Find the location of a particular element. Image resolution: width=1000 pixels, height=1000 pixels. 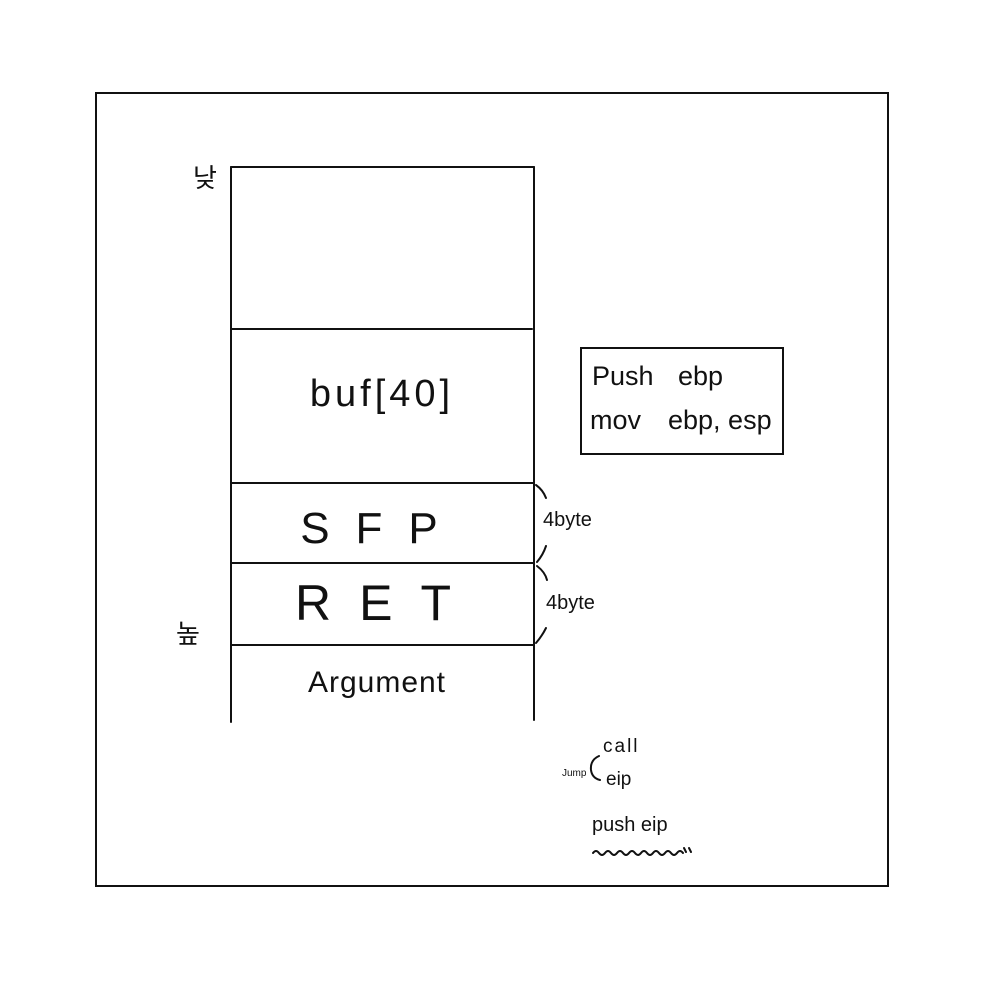

call-note: call is located at coordinates (621, 746).